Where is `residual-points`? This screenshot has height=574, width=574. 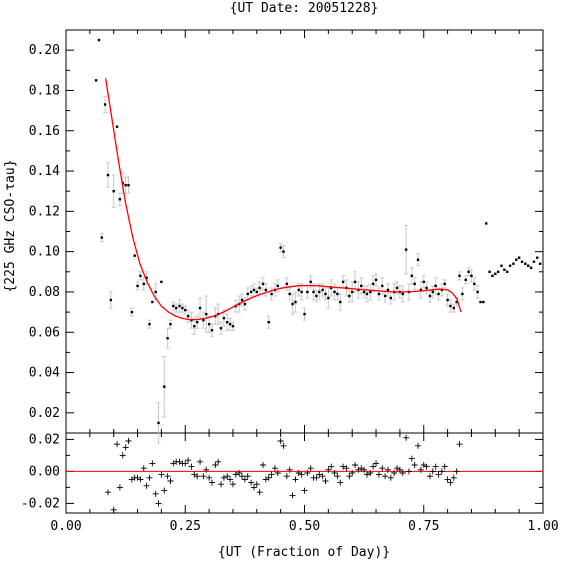 residual-points is located at coordinates (283, 473).